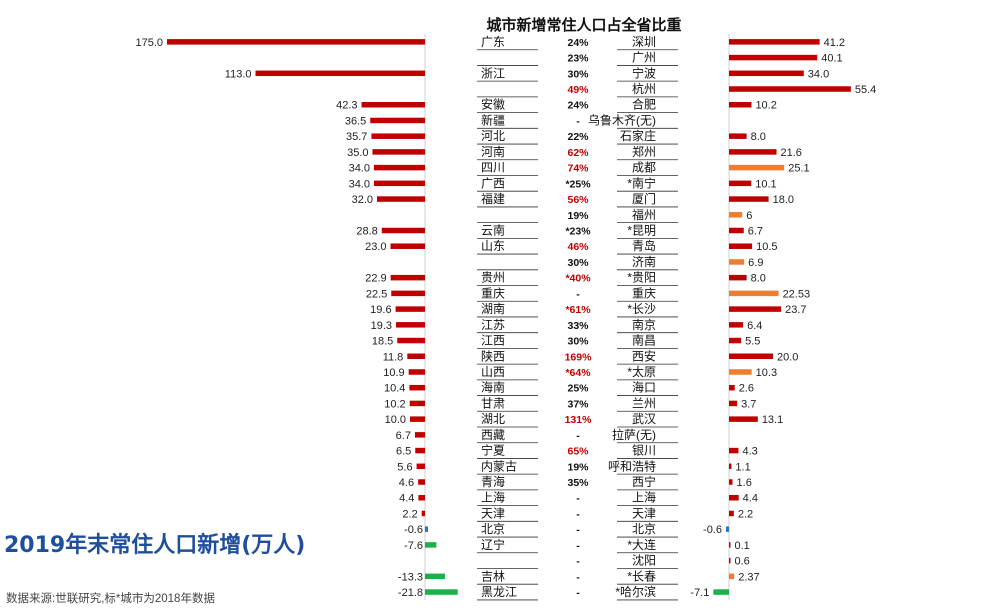  I want to click on province-label: 广东, so click(493, 42).